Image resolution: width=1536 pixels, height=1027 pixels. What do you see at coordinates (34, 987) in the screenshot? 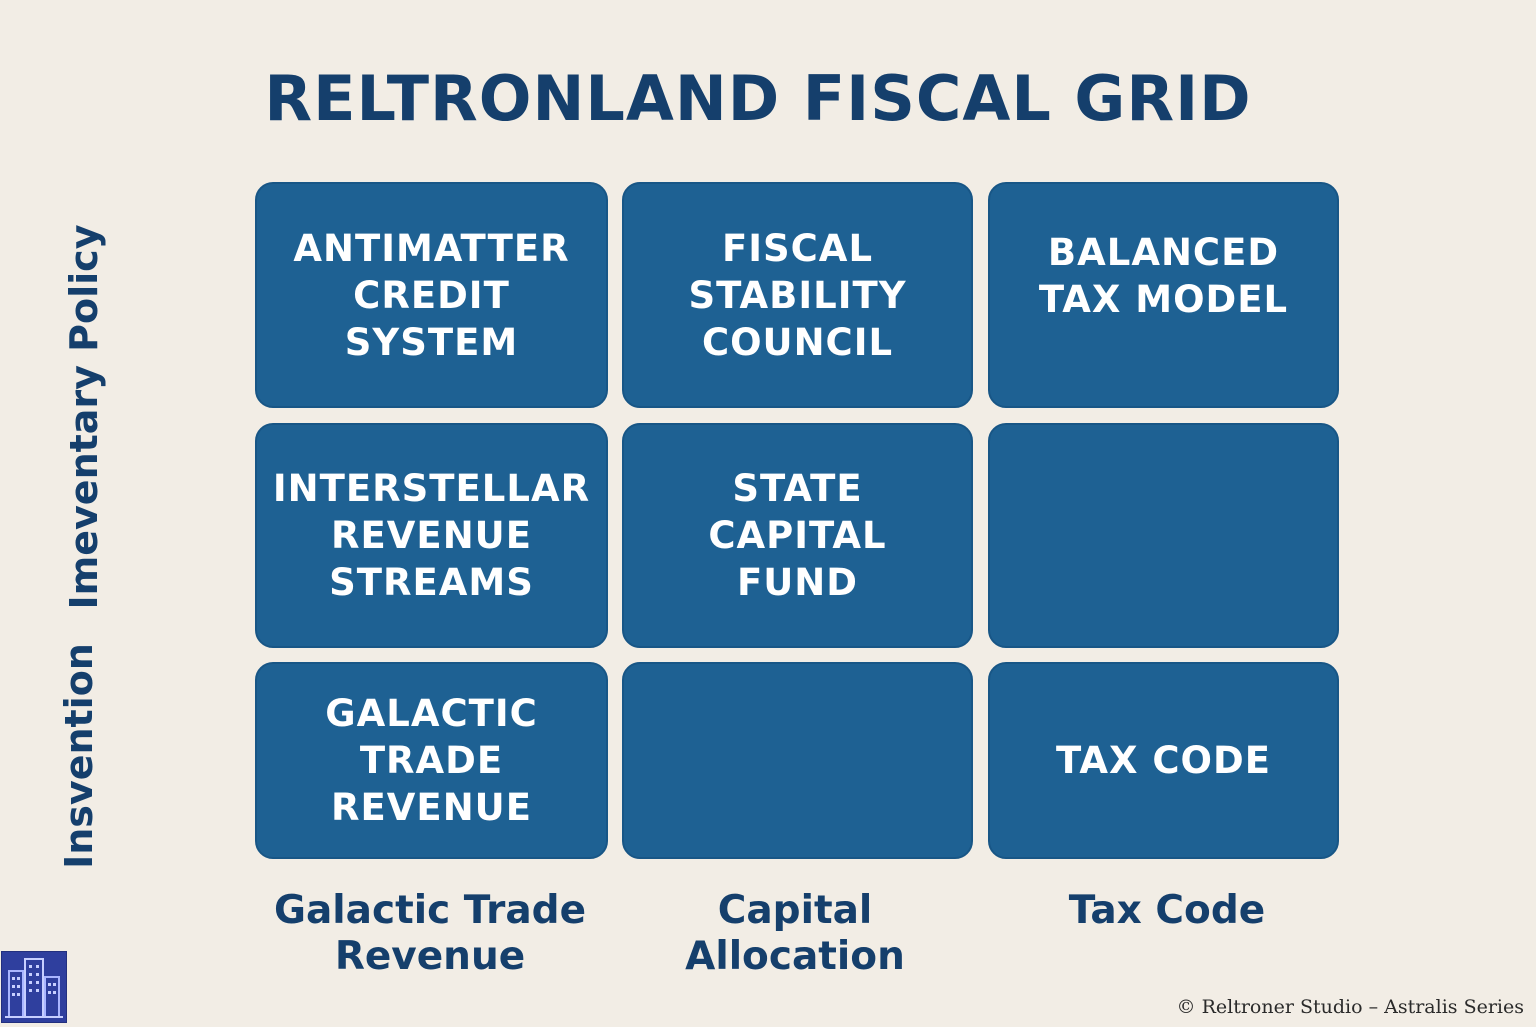
I see `city-buildings-icon` at bounding box center [34, 987].